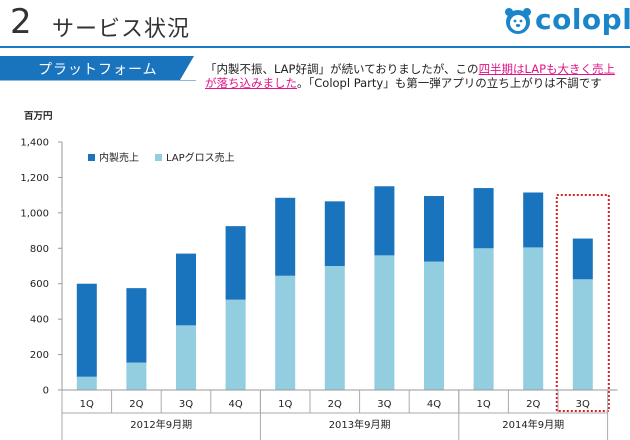 The height and width of the screenshot is (440, 630). What do you see at coordinates (121, 29) in the screenshot?
I see `slide-title: サービス状況` at bounding box center [121, 29].